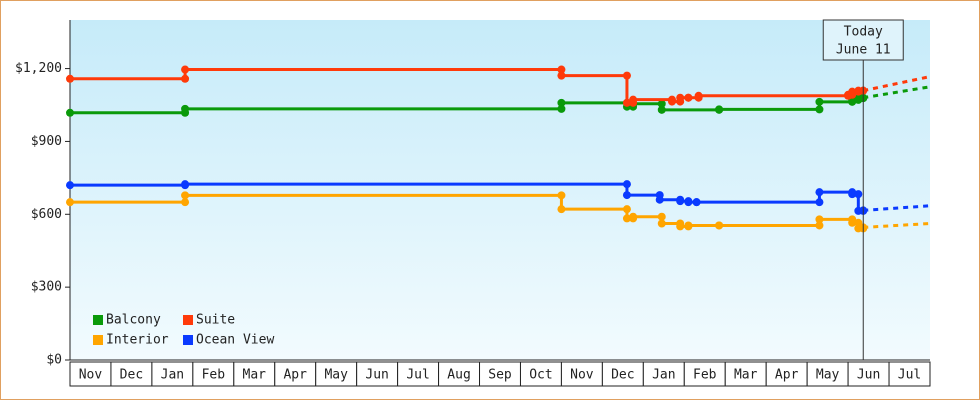  I want to click on x-tick-label: Sep, so click(500, 375).